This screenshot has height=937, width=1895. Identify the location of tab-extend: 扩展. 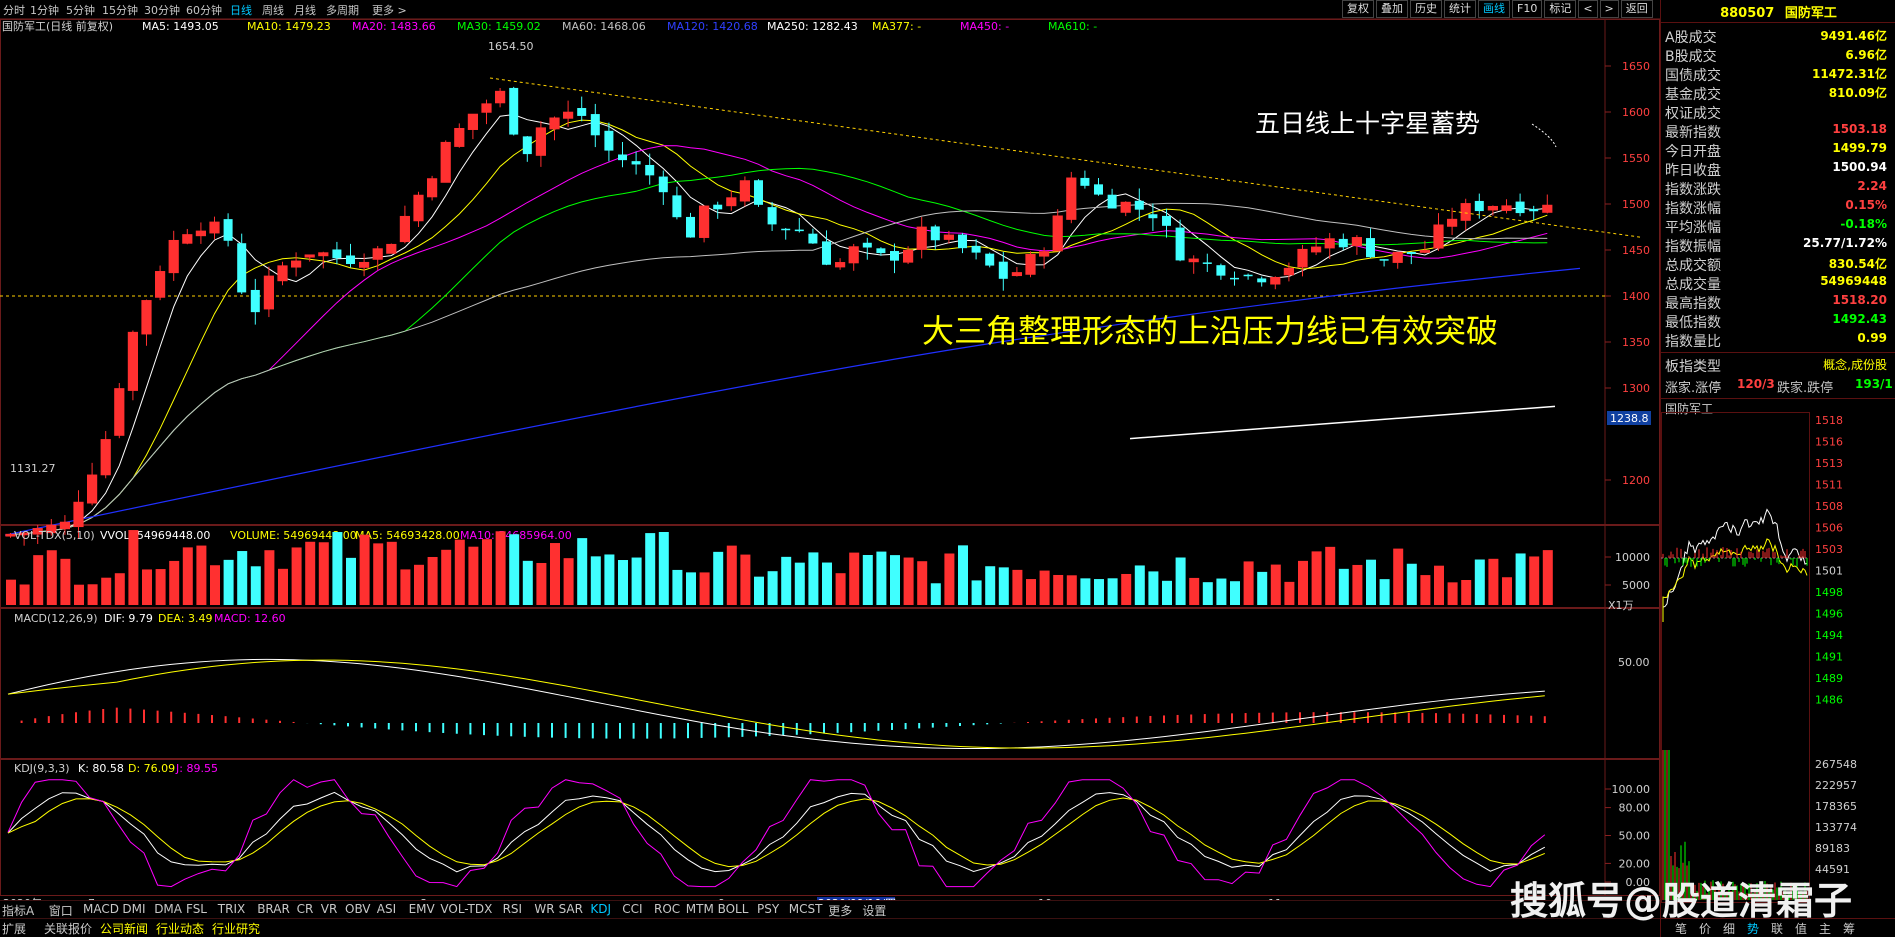
(14, 929).